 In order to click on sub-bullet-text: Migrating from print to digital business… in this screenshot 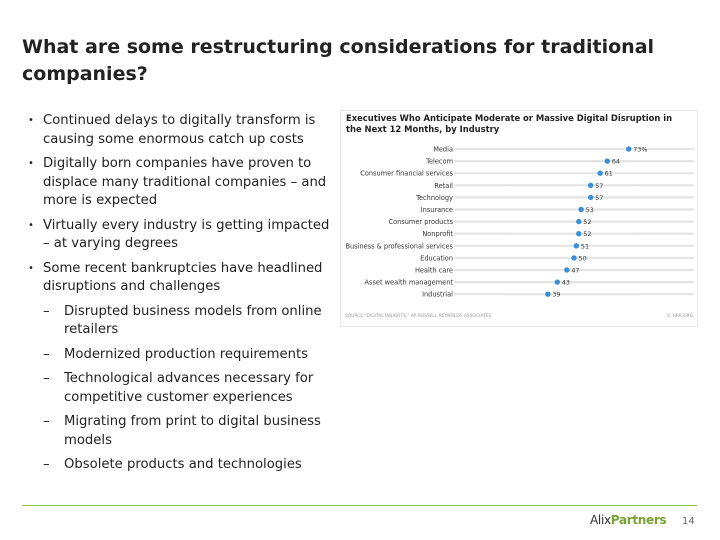, I will do `click(192, 431)`.